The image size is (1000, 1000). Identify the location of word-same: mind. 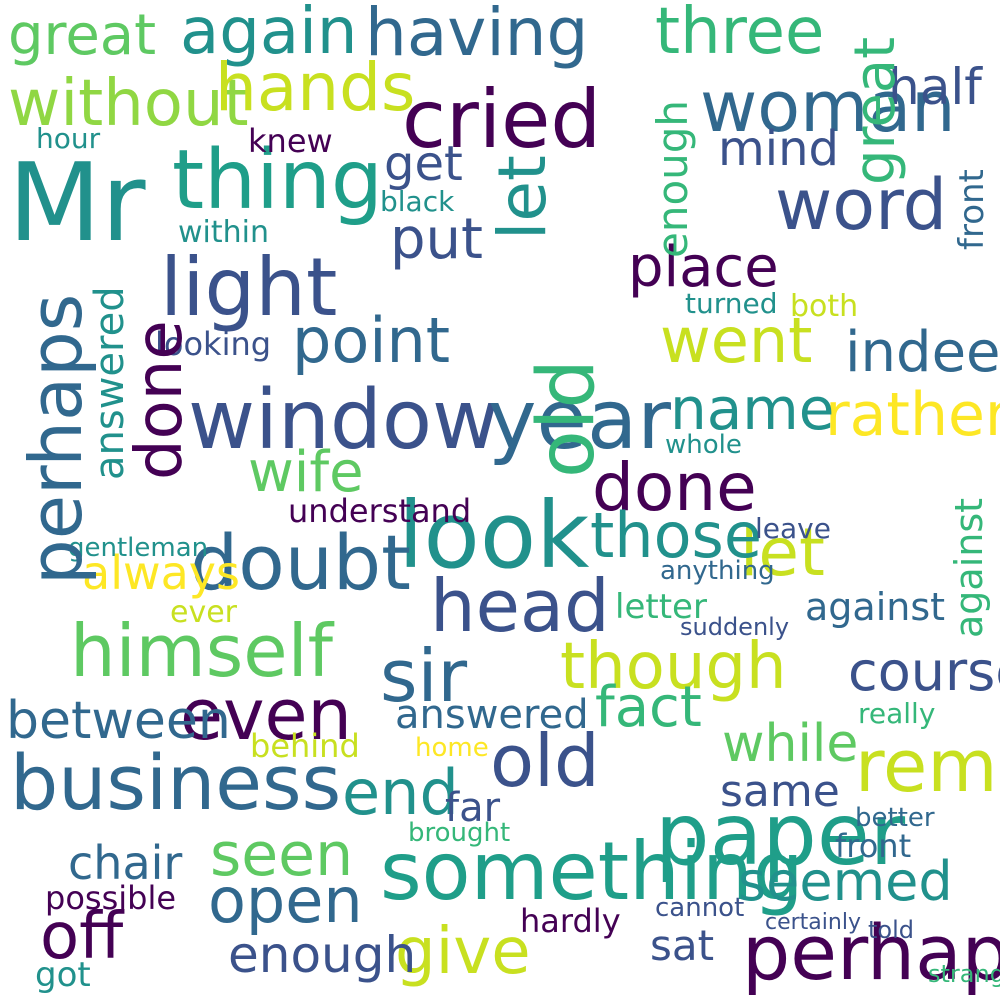
(778, 149).